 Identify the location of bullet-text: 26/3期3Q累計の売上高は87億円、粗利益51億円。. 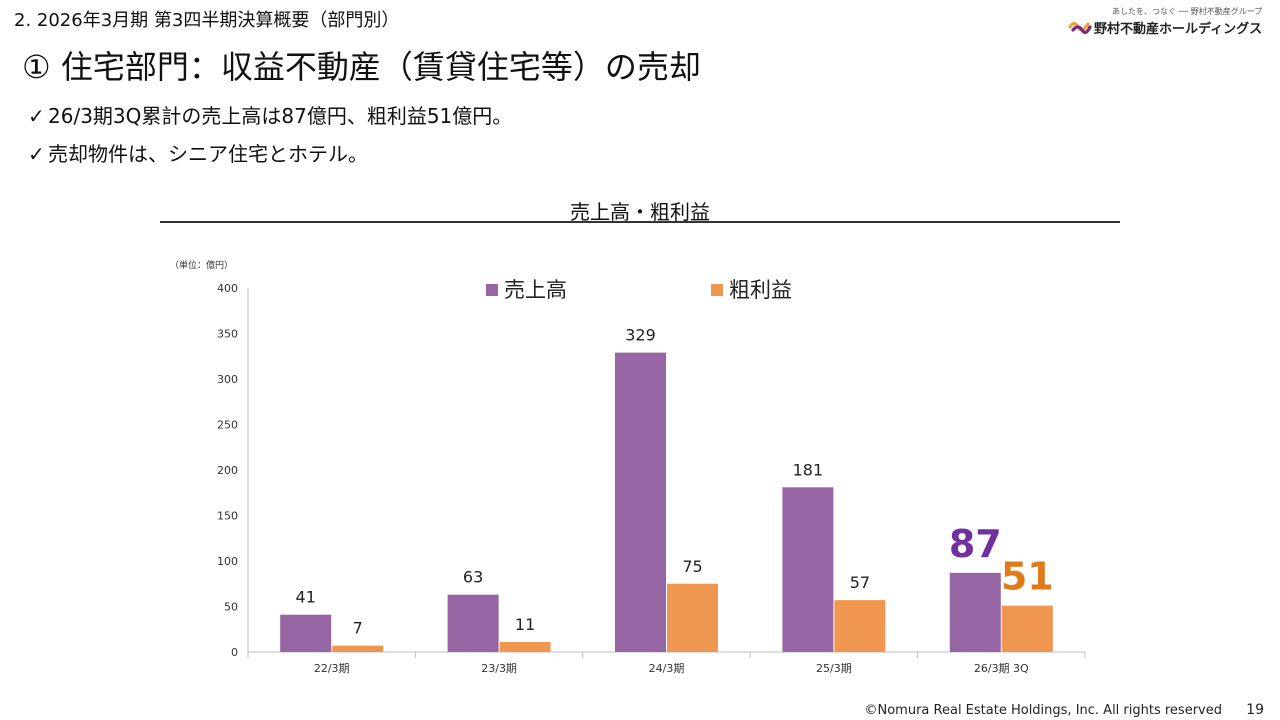
(280, 116).